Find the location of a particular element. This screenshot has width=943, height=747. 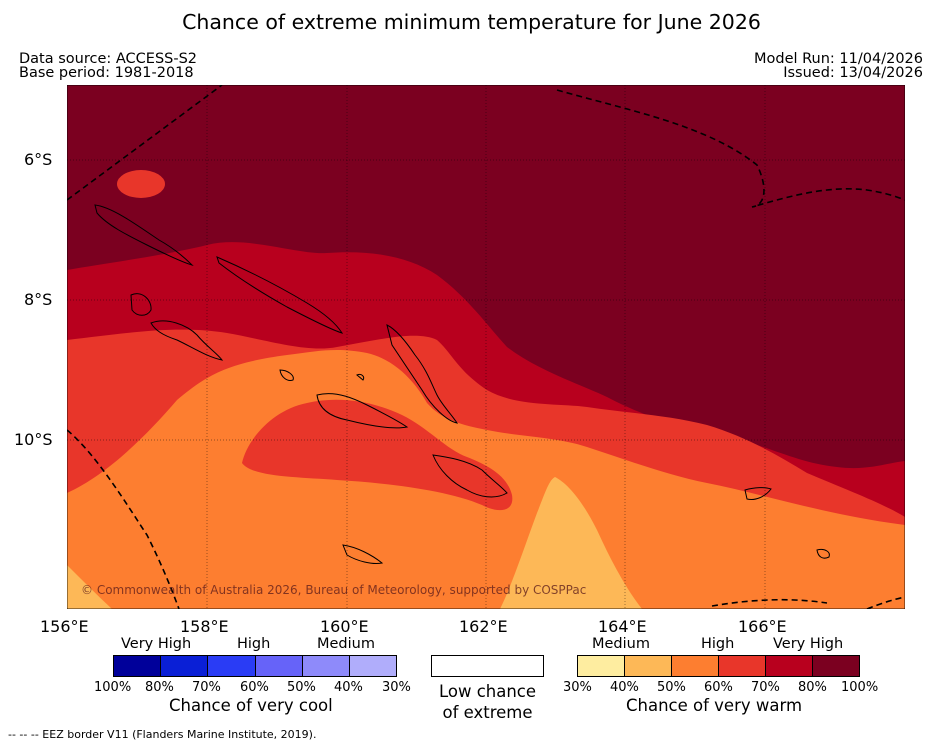

cool-high-label: High is located at coordinates (254, 644).